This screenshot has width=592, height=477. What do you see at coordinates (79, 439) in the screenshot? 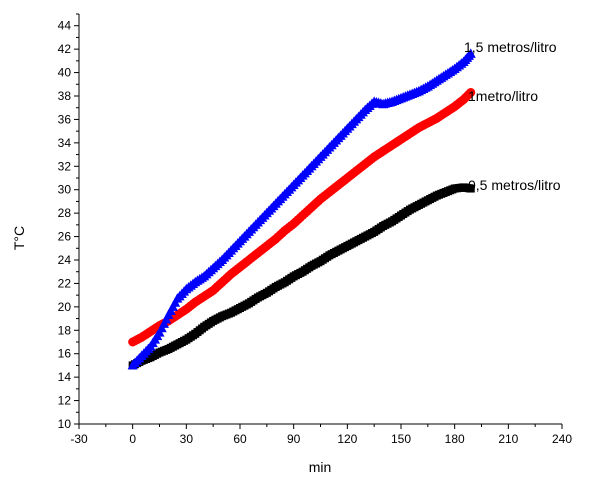
I see `x-tick-label: -30` at bounding box center [79, 439].